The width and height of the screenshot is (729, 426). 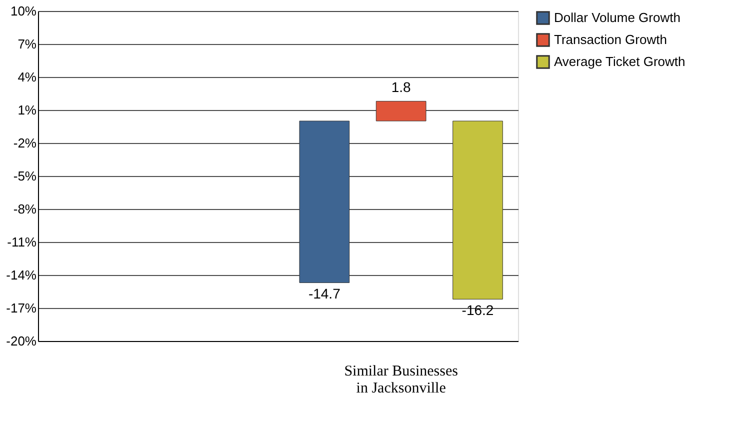 What do you see at coordinates (617, 17) in the screenshot?
I see `legend-label: Dollar Volume Growth` at bounding box center [617, 17].